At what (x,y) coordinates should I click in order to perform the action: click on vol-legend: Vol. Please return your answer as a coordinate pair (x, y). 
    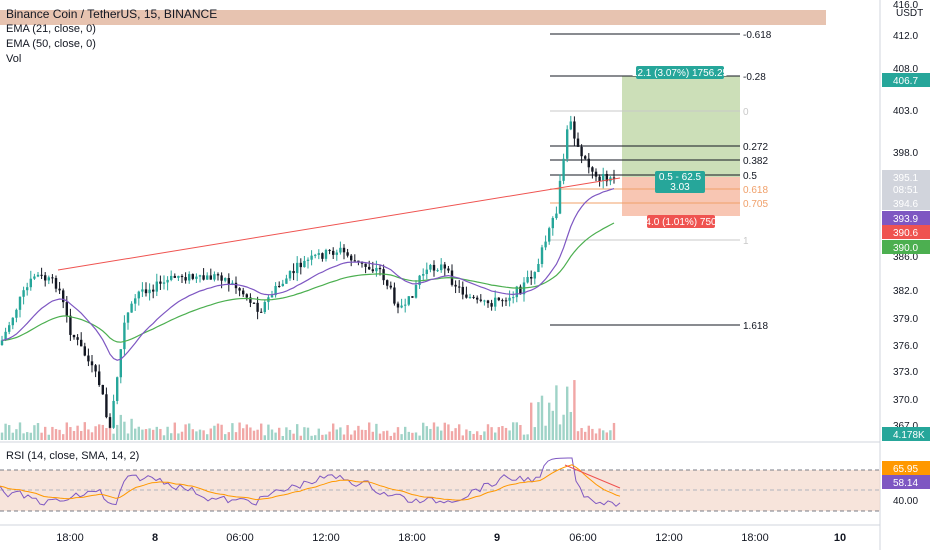
    Looking at the image, I should click on (14, 59).